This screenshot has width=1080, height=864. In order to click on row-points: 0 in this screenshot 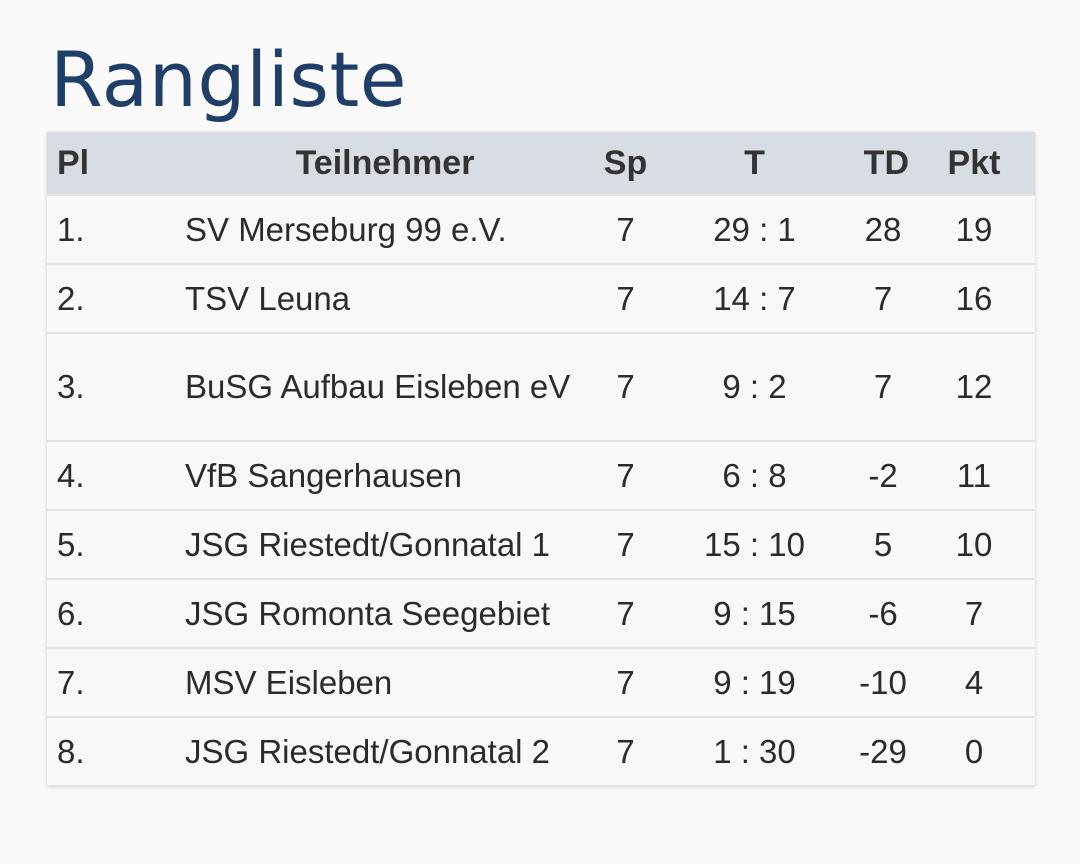, I will do `click(974, 751)`.